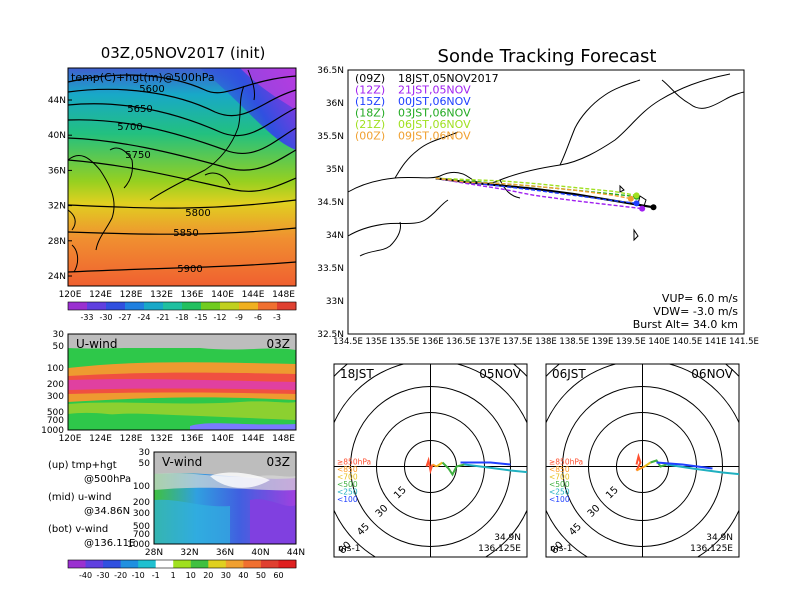 The image size is (792, 612). Describe the element at coordinates (55, 421) in the screenshot. I see `pressure-tick-label: 700` at that location.